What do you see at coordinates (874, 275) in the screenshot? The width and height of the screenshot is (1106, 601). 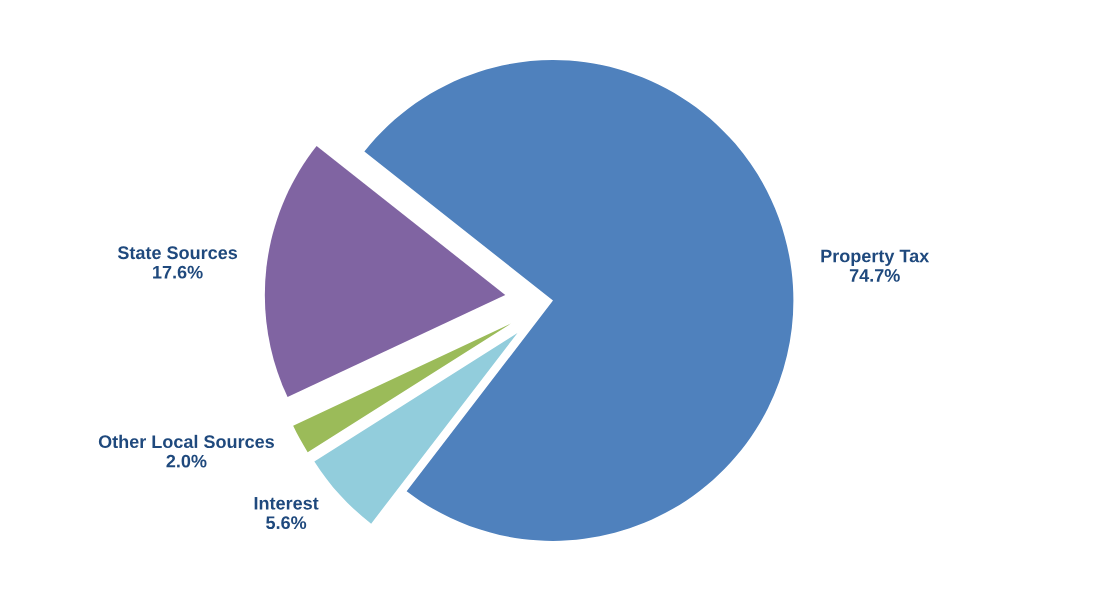 I see `data-label: 74.7%` at bounding box center [874, 275].